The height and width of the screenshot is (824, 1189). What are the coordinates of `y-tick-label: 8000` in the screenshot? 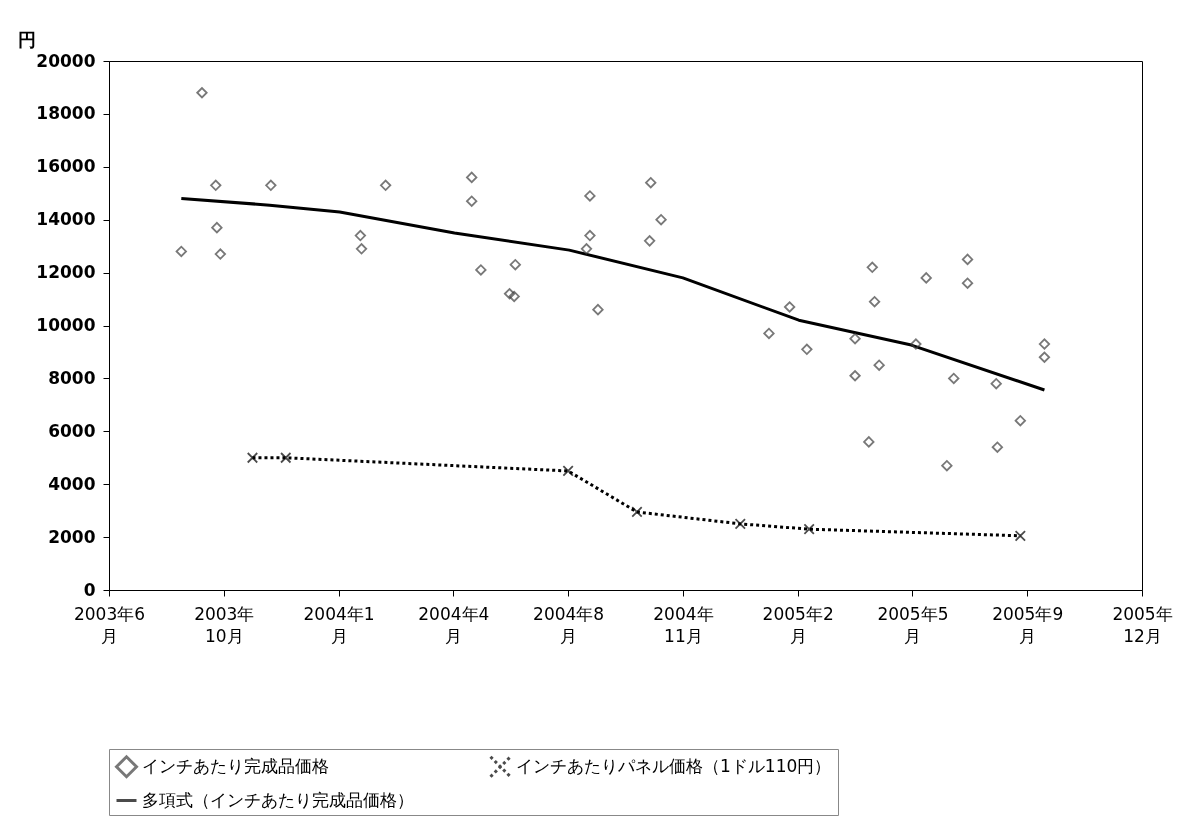 It's located at (72, 377).